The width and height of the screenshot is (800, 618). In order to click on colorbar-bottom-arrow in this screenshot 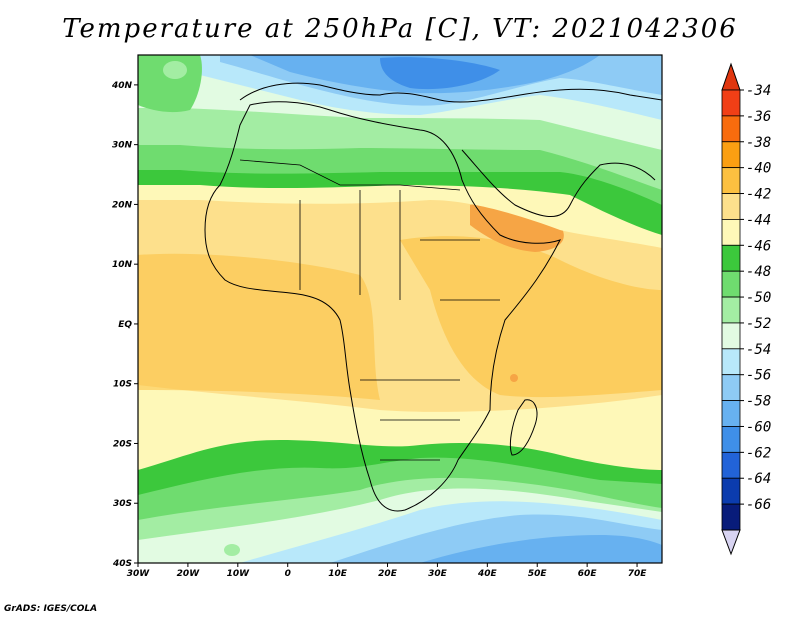, I will do `click(731, 542)`.